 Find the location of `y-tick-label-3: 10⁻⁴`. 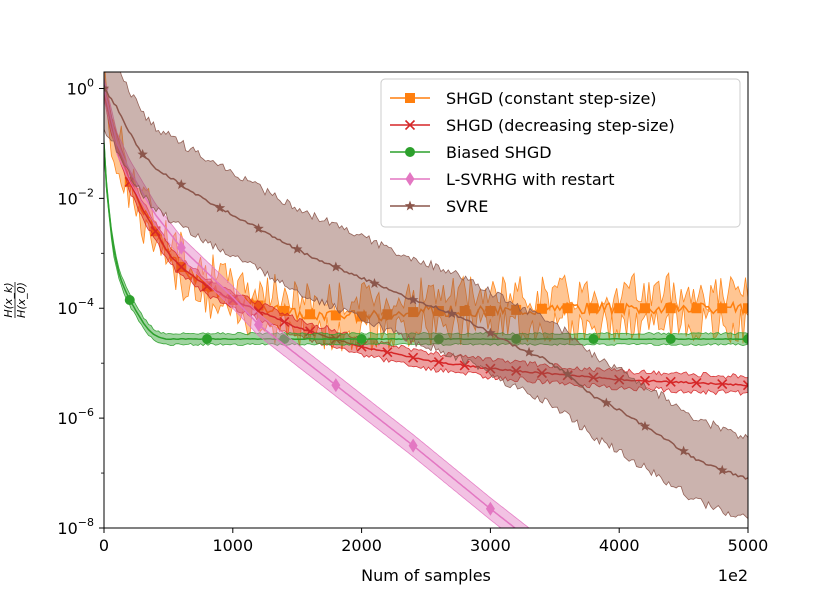

y-tick-label-3: 10⁻⁴ is located at coordinates (75, 307).